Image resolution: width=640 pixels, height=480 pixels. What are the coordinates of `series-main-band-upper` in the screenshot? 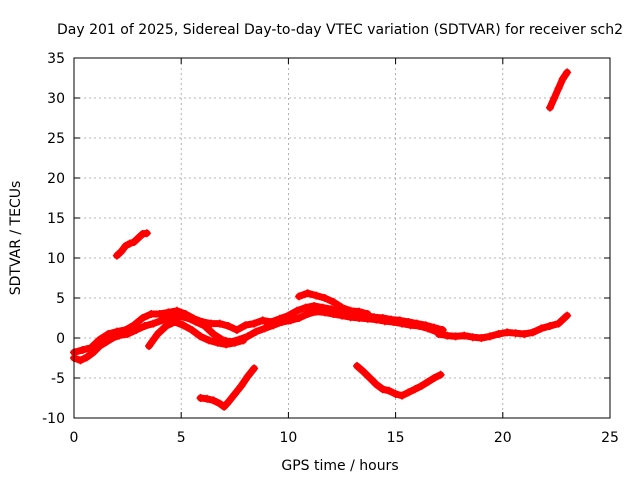 It's located at (258, 329).